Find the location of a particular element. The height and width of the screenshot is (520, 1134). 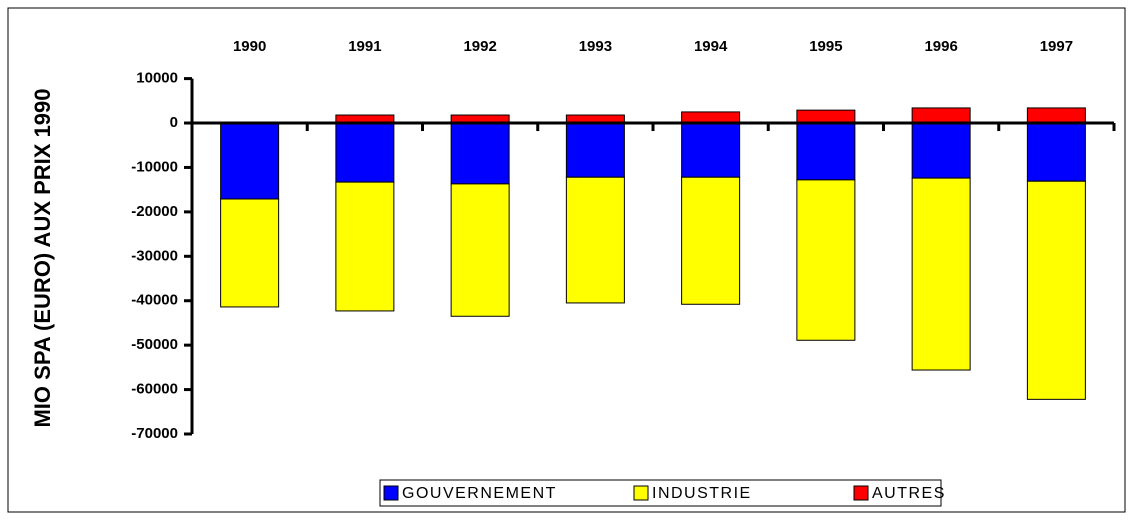

y-tick-label: -30000 is located at coordinates (154, 255).